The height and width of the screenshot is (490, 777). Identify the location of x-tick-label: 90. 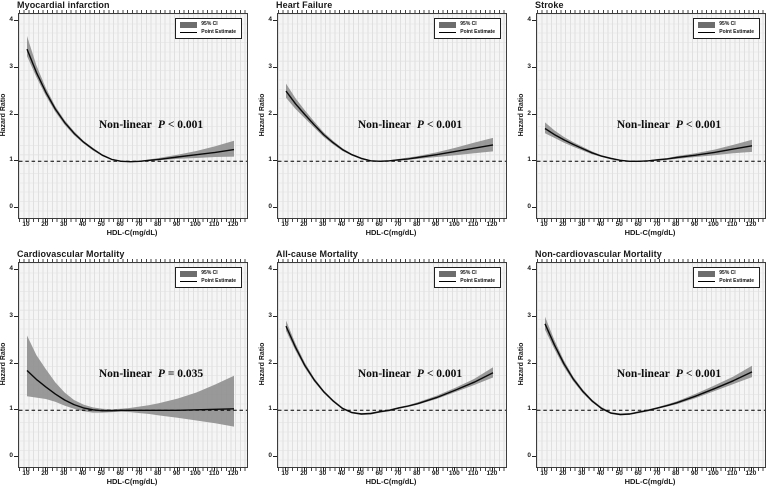
(694, 473).